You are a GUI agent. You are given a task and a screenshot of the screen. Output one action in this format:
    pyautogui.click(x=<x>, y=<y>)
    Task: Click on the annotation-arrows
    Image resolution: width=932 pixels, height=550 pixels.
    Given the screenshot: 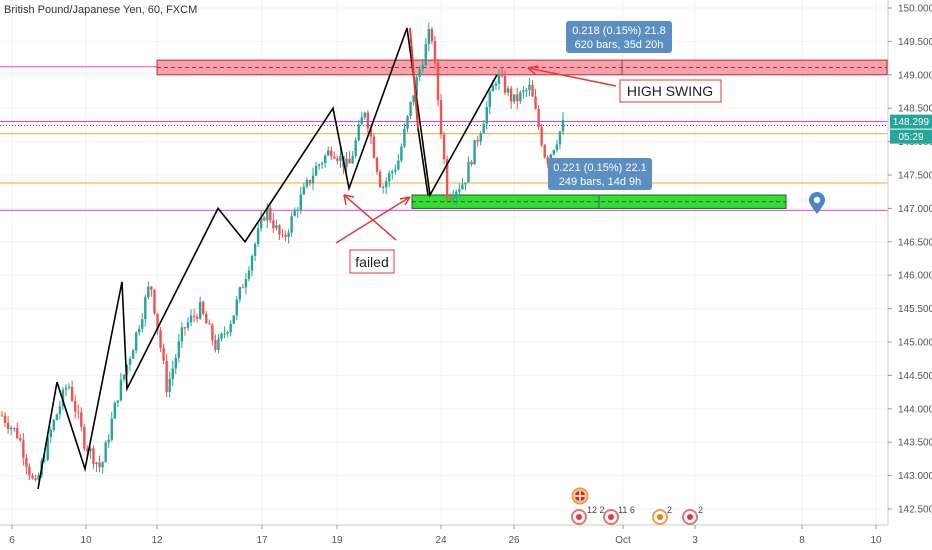 What is the action you would take?
    pyautogui.click(x=476, y=154)
    